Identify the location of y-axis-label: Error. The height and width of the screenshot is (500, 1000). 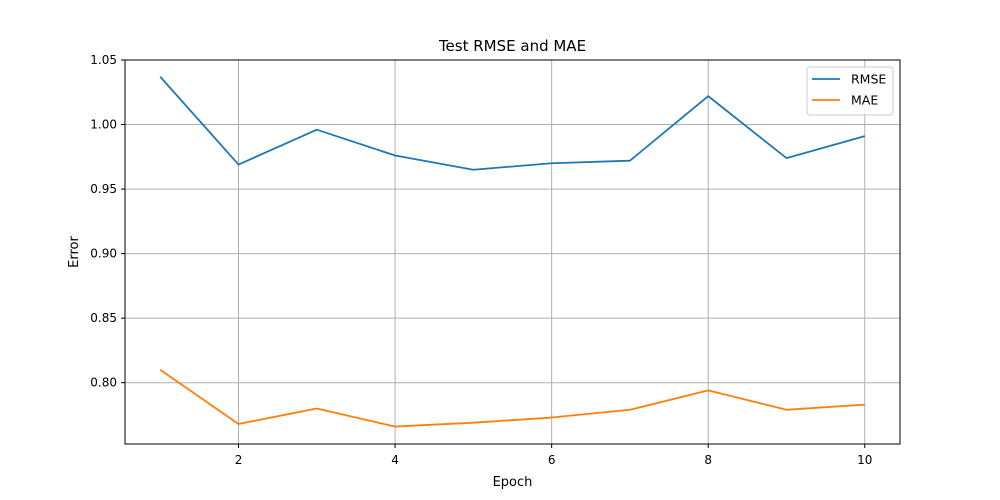
(74, 252).